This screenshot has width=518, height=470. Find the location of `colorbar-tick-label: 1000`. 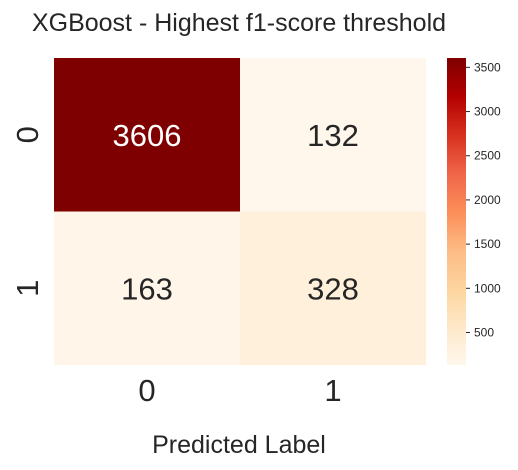

colorbar-tick-label: 1000 is located at coordinates (487, 288).